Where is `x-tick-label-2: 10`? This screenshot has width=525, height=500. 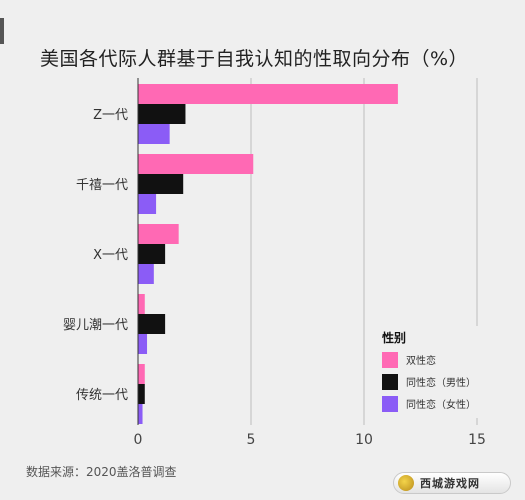
x-tick-label-2: 10 is located at coordinates (364, 440).